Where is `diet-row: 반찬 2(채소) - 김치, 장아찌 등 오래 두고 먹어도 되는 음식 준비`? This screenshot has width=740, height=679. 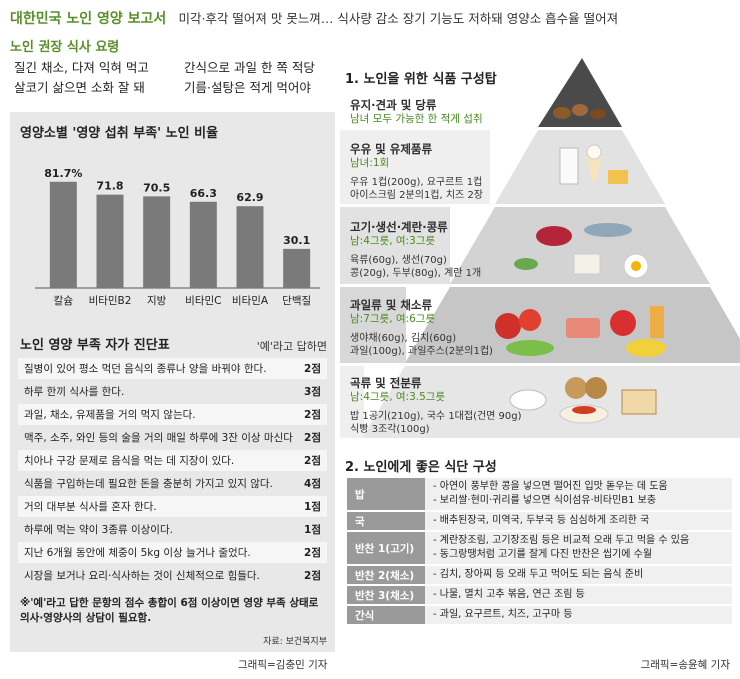
diet-row: 반찬 2(채소) - 김치, 장아찌 등 오래 두고 먹어도 되는 음식 준비 is located at coordinates (539, 576).